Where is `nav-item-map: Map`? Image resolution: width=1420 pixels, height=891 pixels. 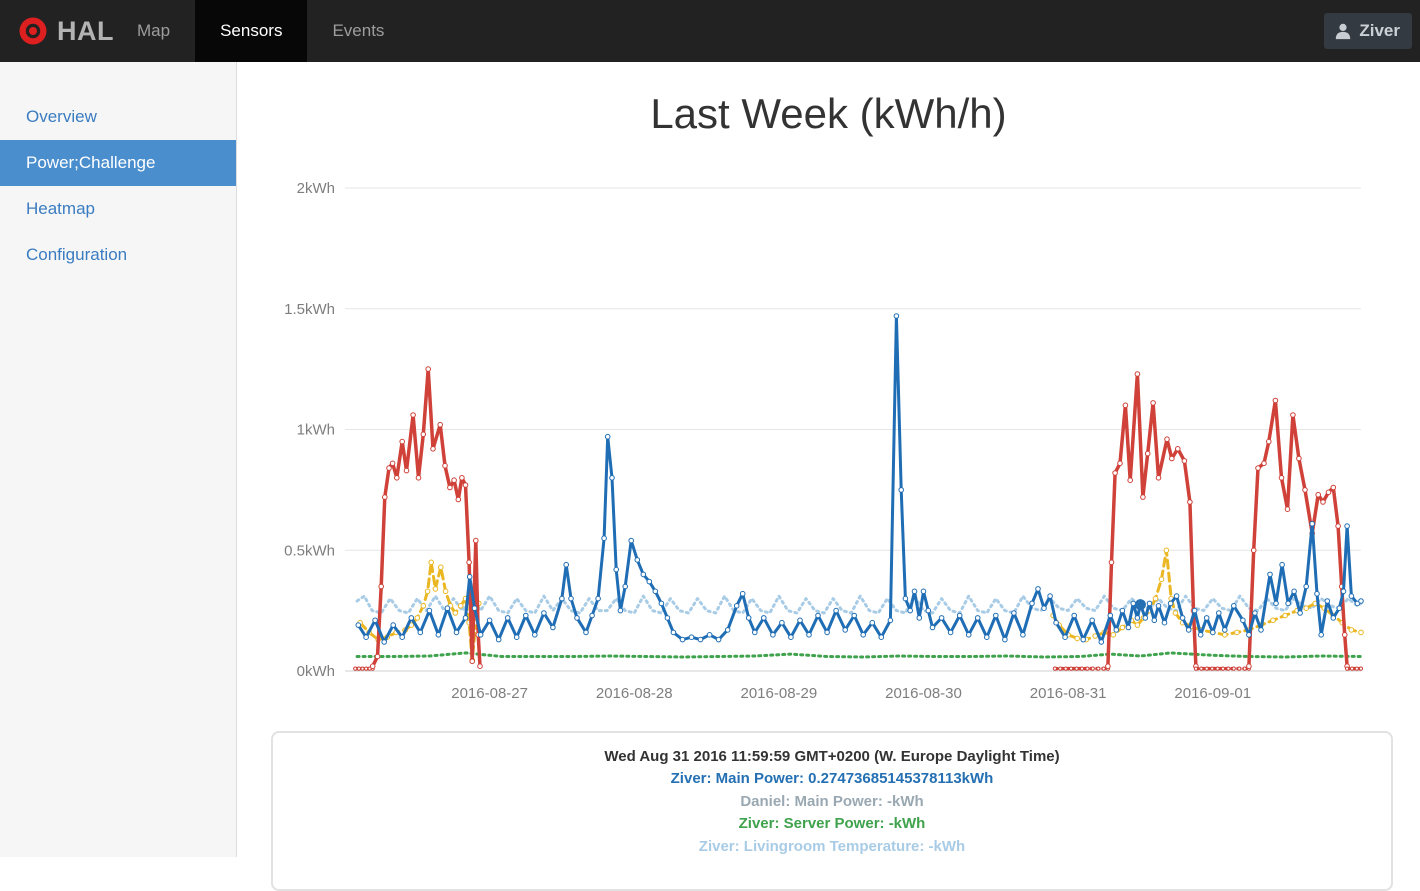 nav-item-map: Map is located at coordinates (154, 30).